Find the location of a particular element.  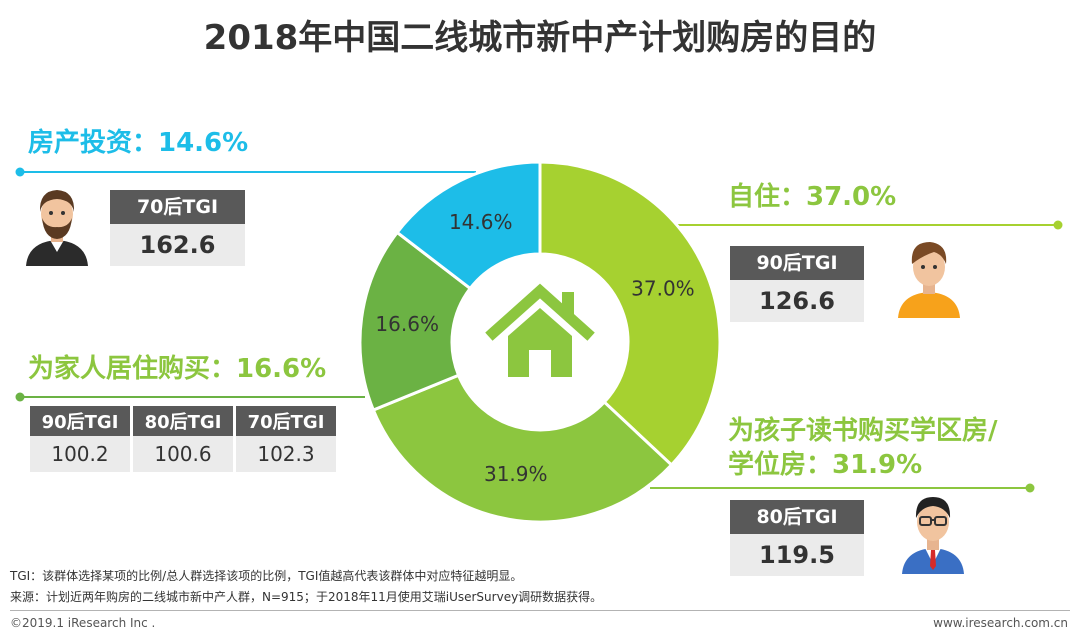

family-label: 为家人居住购买：16.6% is located at coordinates (177, 369).